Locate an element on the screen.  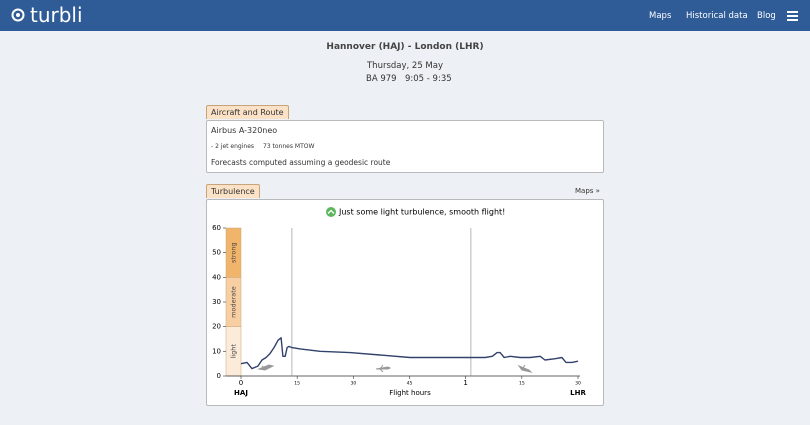
x-tick-label: 1 is located at coordinates (465, 383).